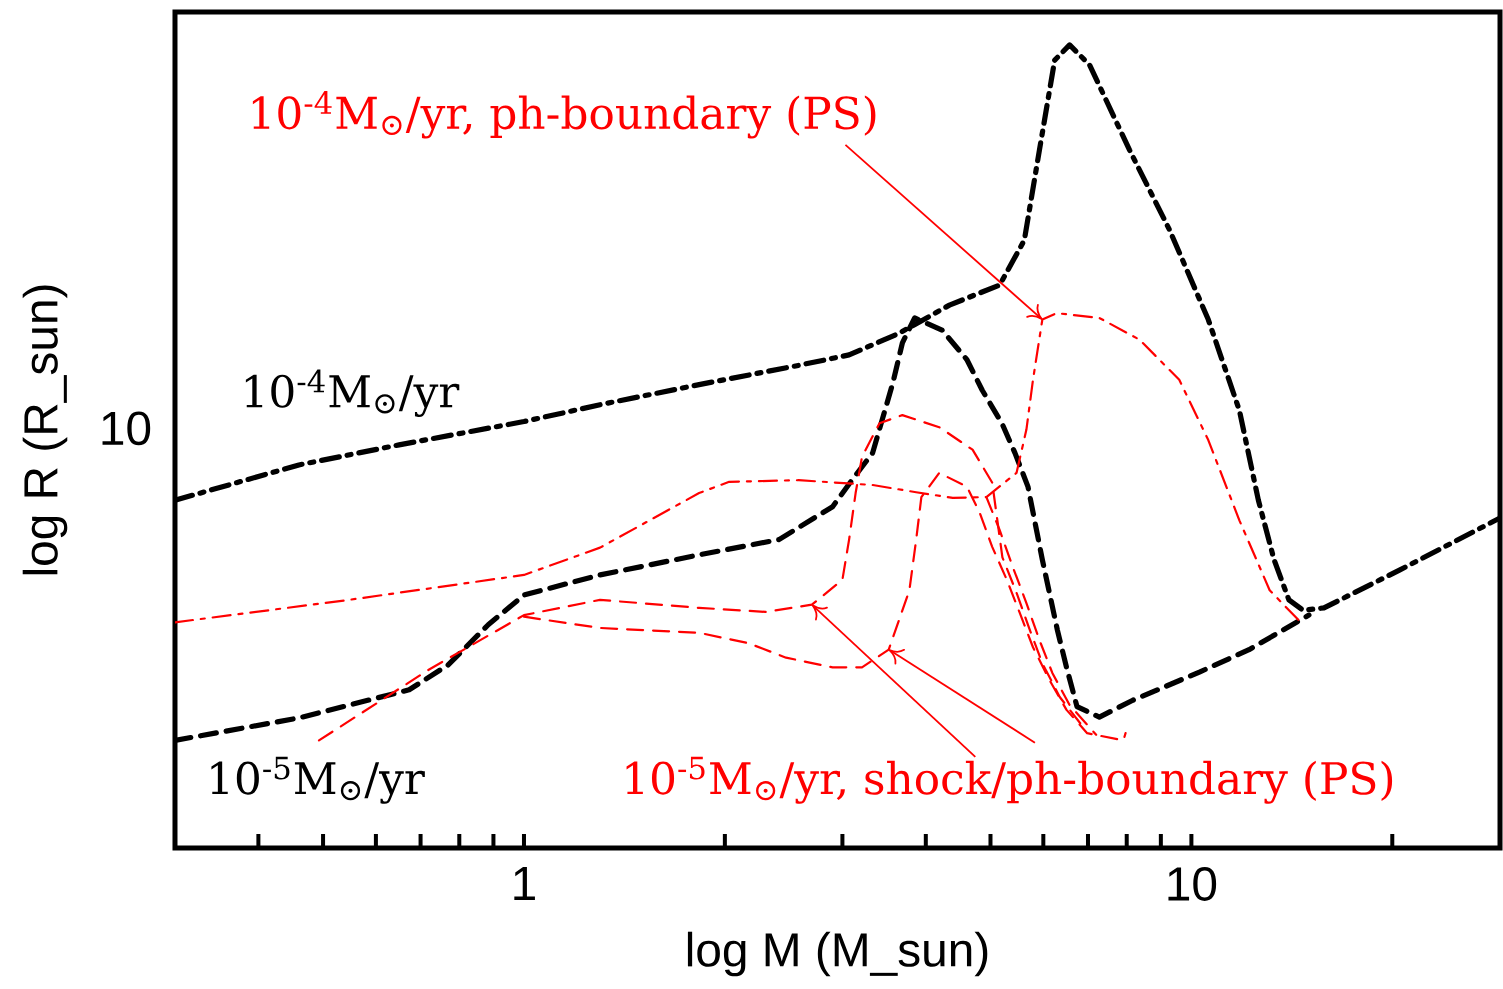 This screenshot has height=989, width=1503. I want to click on y-axis-title: log R (R_sun), so click(45, 430).